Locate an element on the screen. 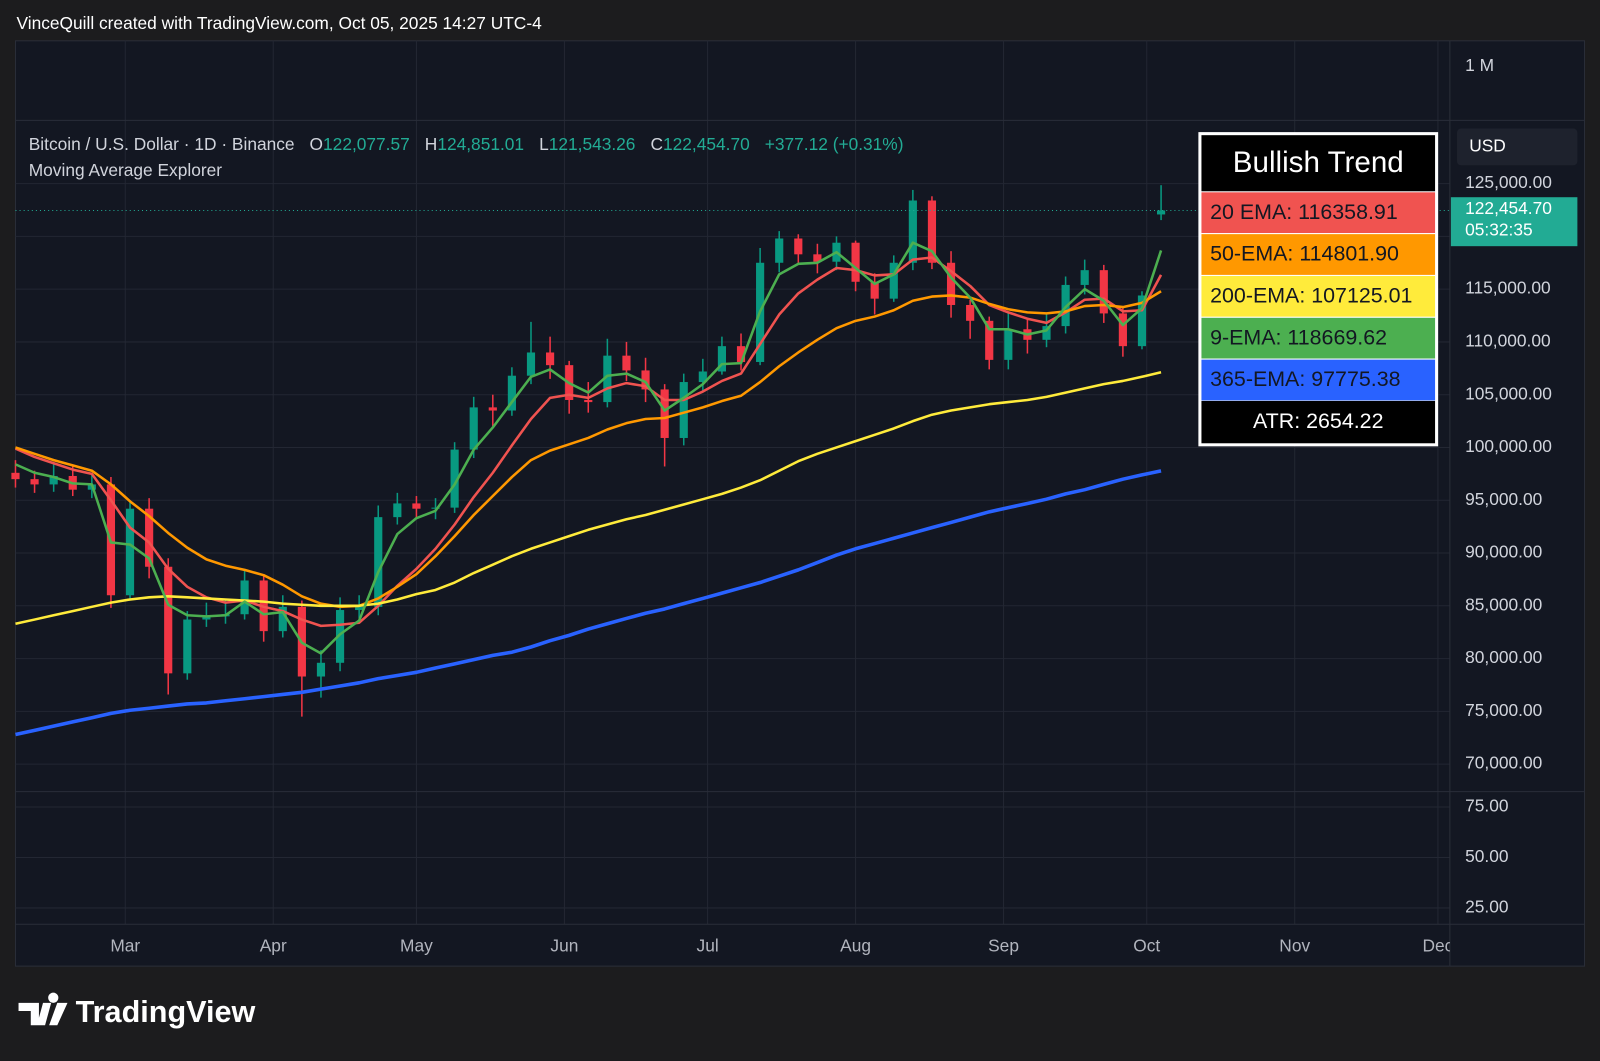 This screenshot has width=1600, height=1061. brand: TradingView is located at coordinates (166, 1012).